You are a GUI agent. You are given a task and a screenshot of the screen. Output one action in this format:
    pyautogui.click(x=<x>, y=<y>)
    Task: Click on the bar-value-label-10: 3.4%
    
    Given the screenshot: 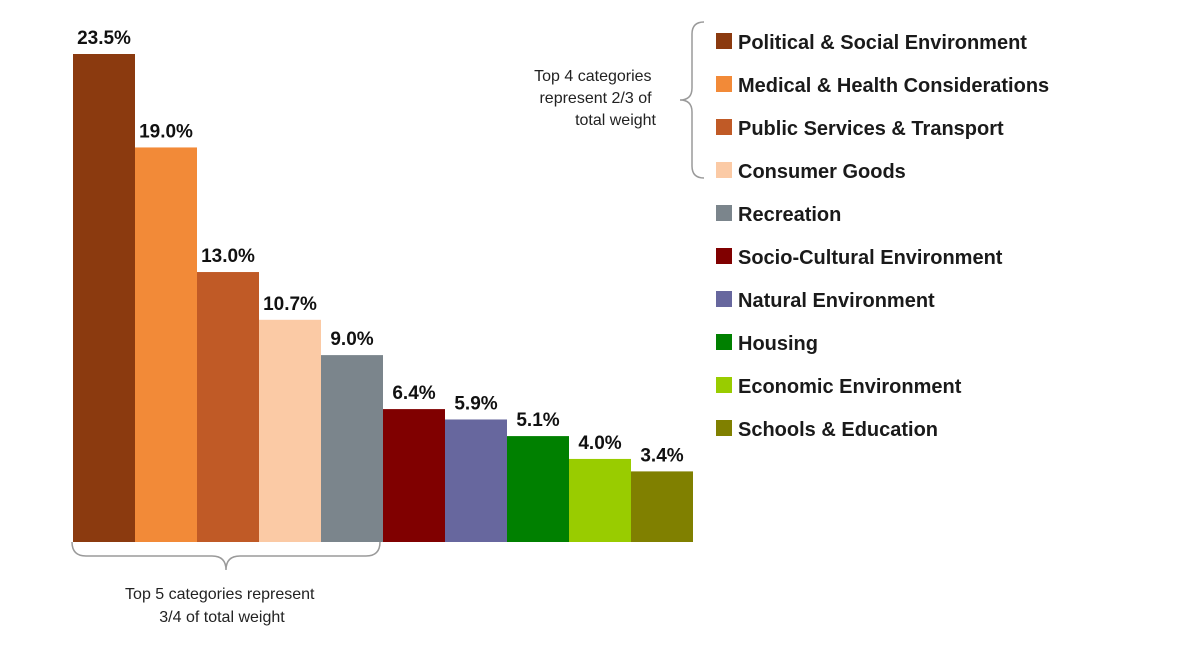 What is the action you would take?
    pyautogui.click(x=661, y=455)
    